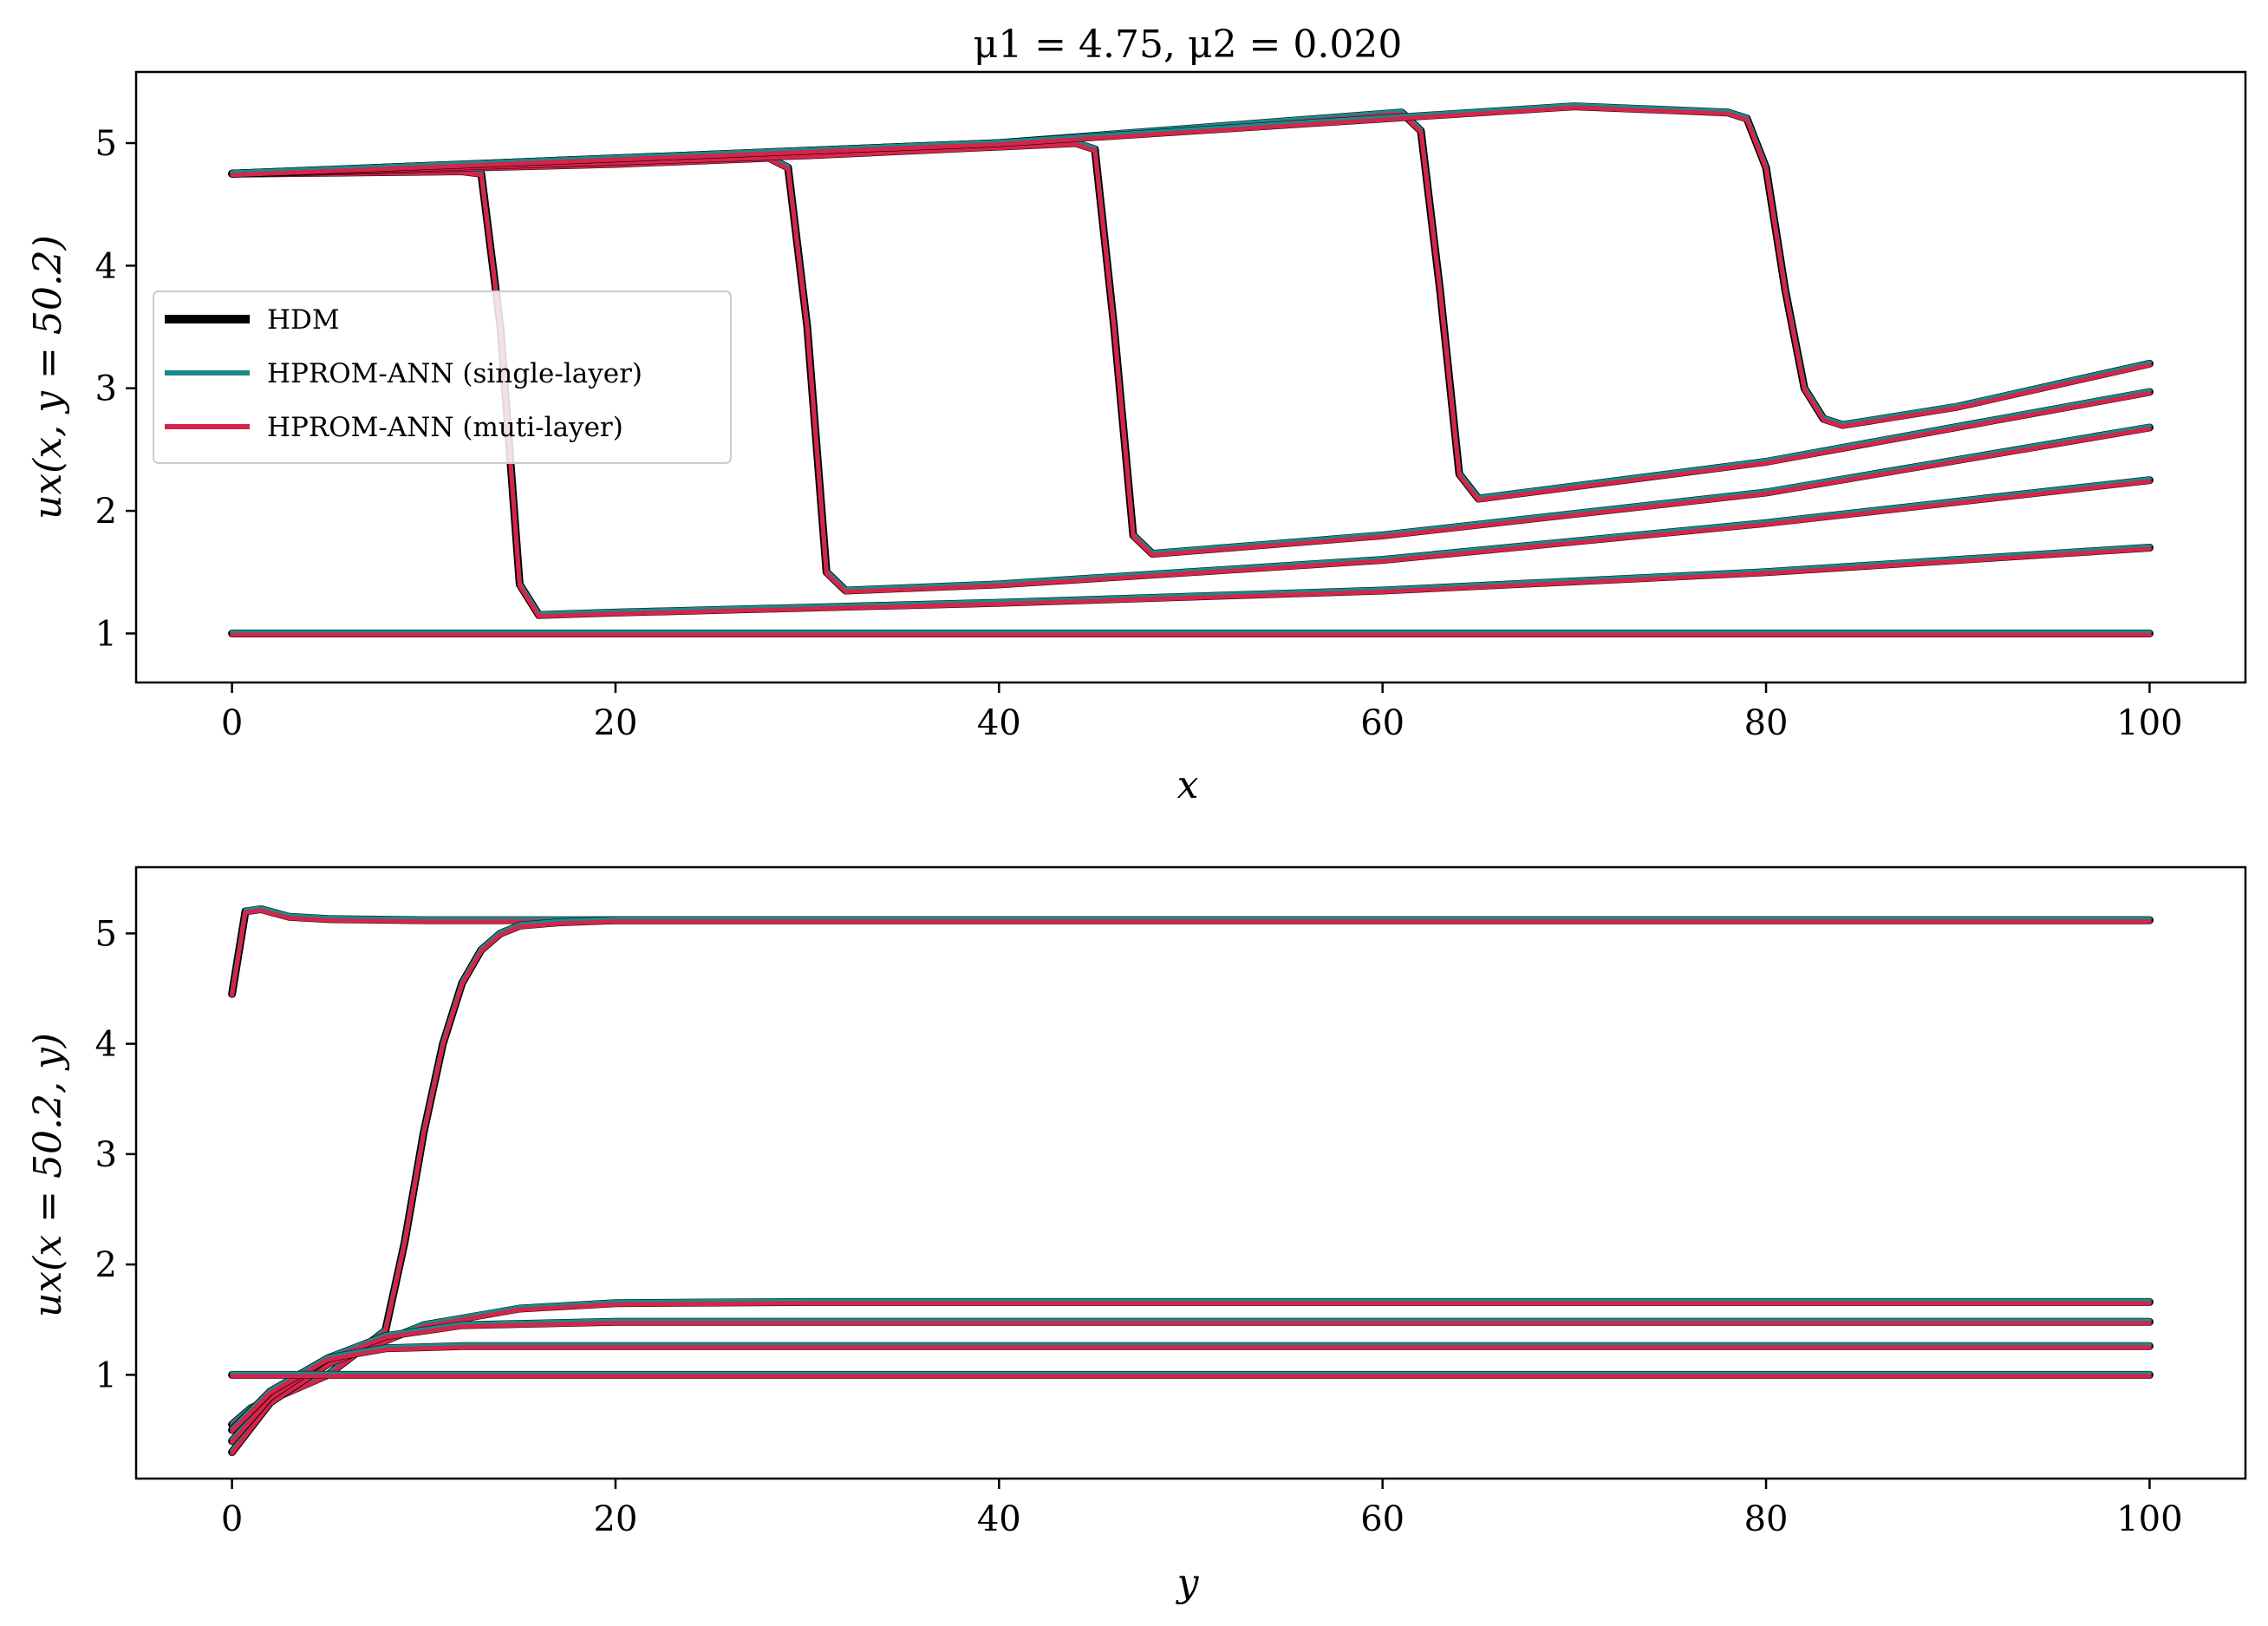  What do you see at coordinates (1188, 1583) in the screenshot?
I see `bottom-x-axis-label: y` at bounding box center [1188, 1583].